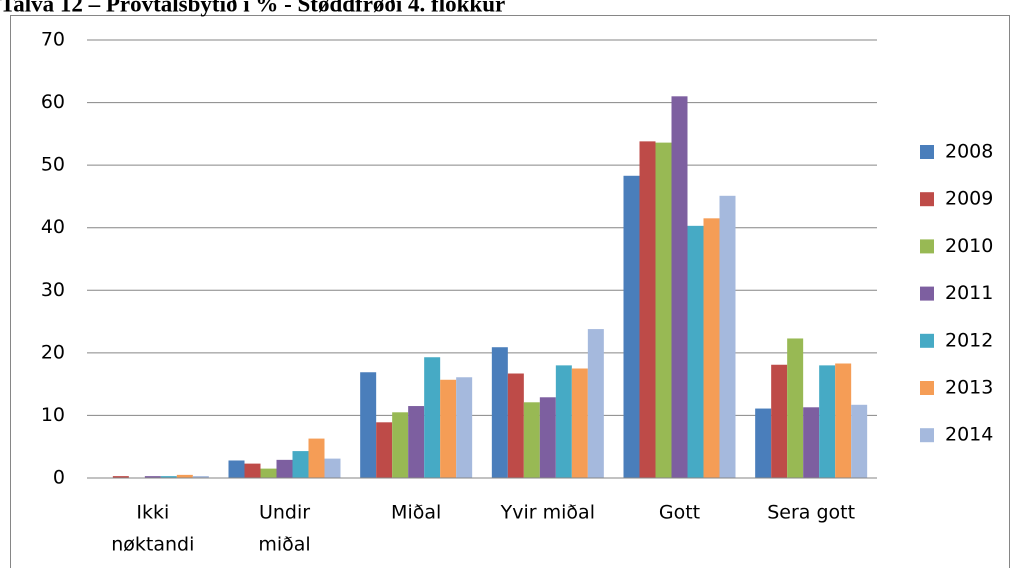 This screenshot has width=1018, height=568. I want to click on y-tick-label: 10, so click(53, 415).